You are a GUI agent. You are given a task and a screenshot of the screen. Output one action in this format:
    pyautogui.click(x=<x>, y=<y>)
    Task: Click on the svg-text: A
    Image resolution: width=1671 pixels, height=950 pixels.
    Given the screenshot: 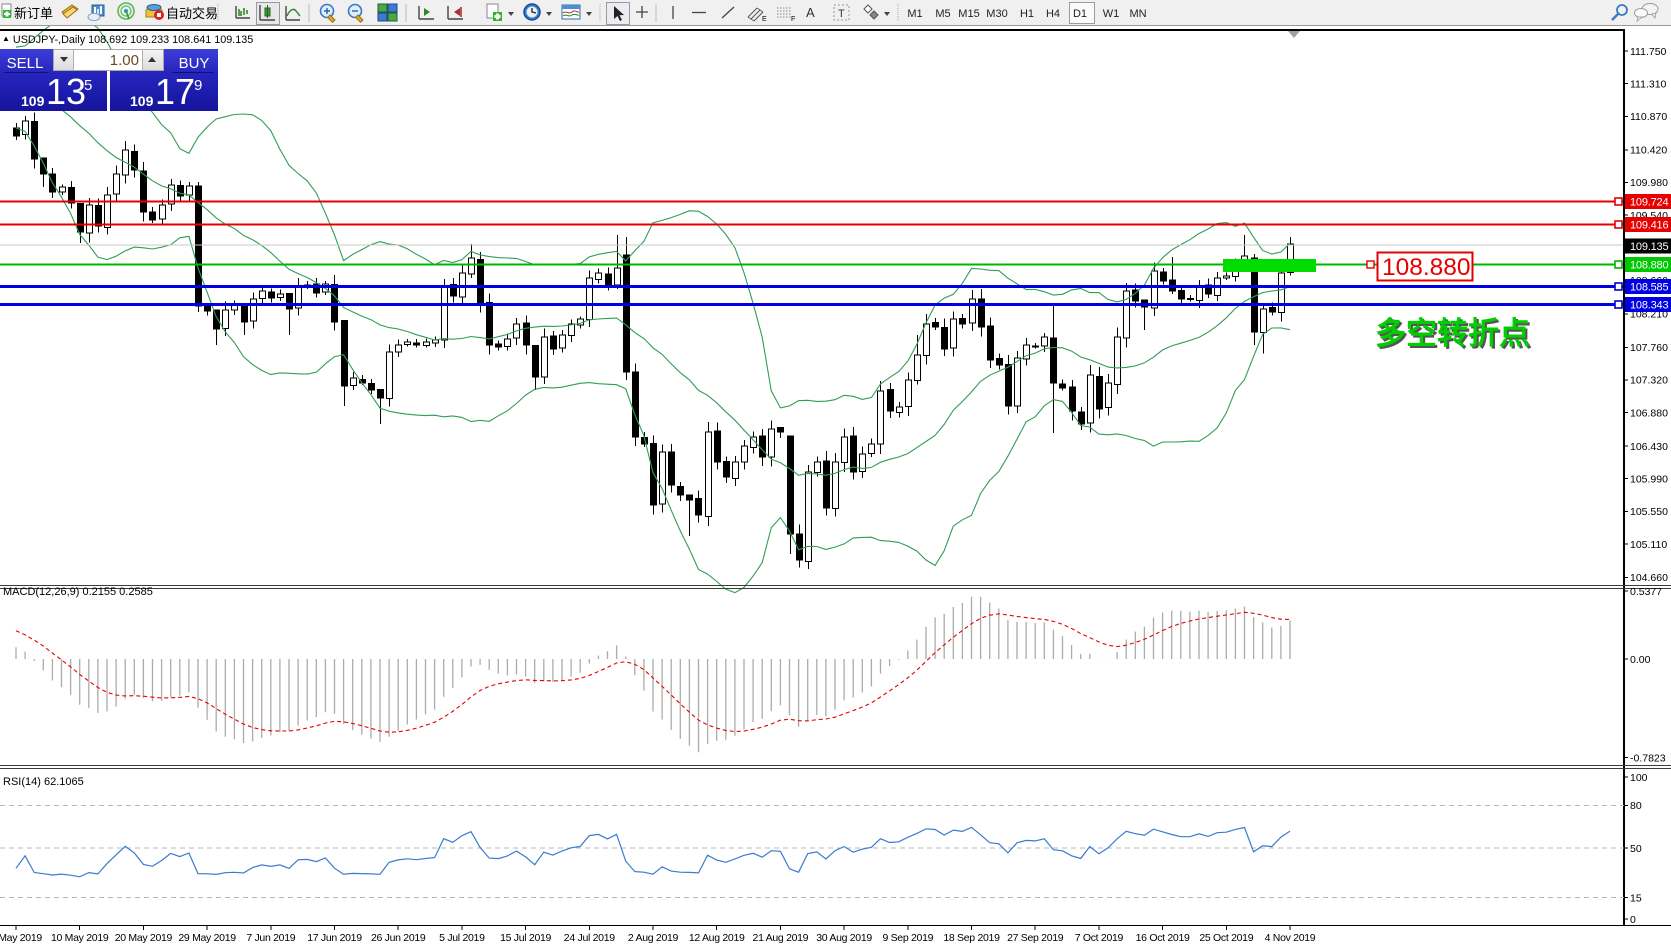 What is the action you would take?
    pyautogui.click(x=810, y=12)
    